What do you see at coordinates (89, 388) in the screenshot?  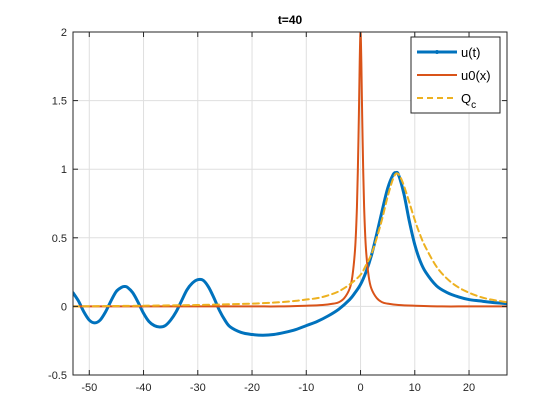 I see `x-tick-label: -50` at bounding box center [89, 388].